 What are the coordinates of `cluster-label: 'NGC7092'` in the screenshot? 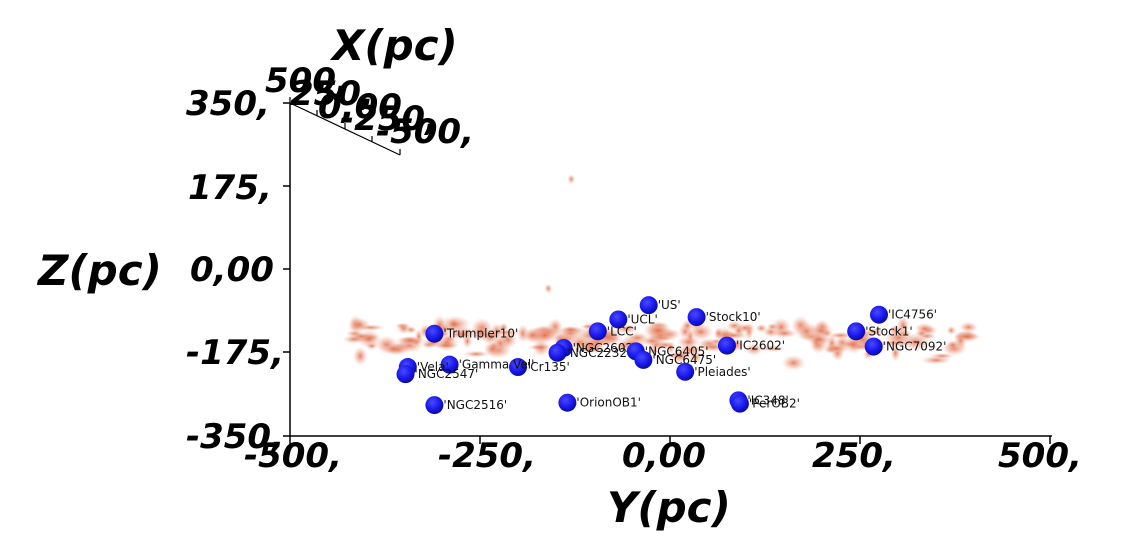 It's located at (915, 347).